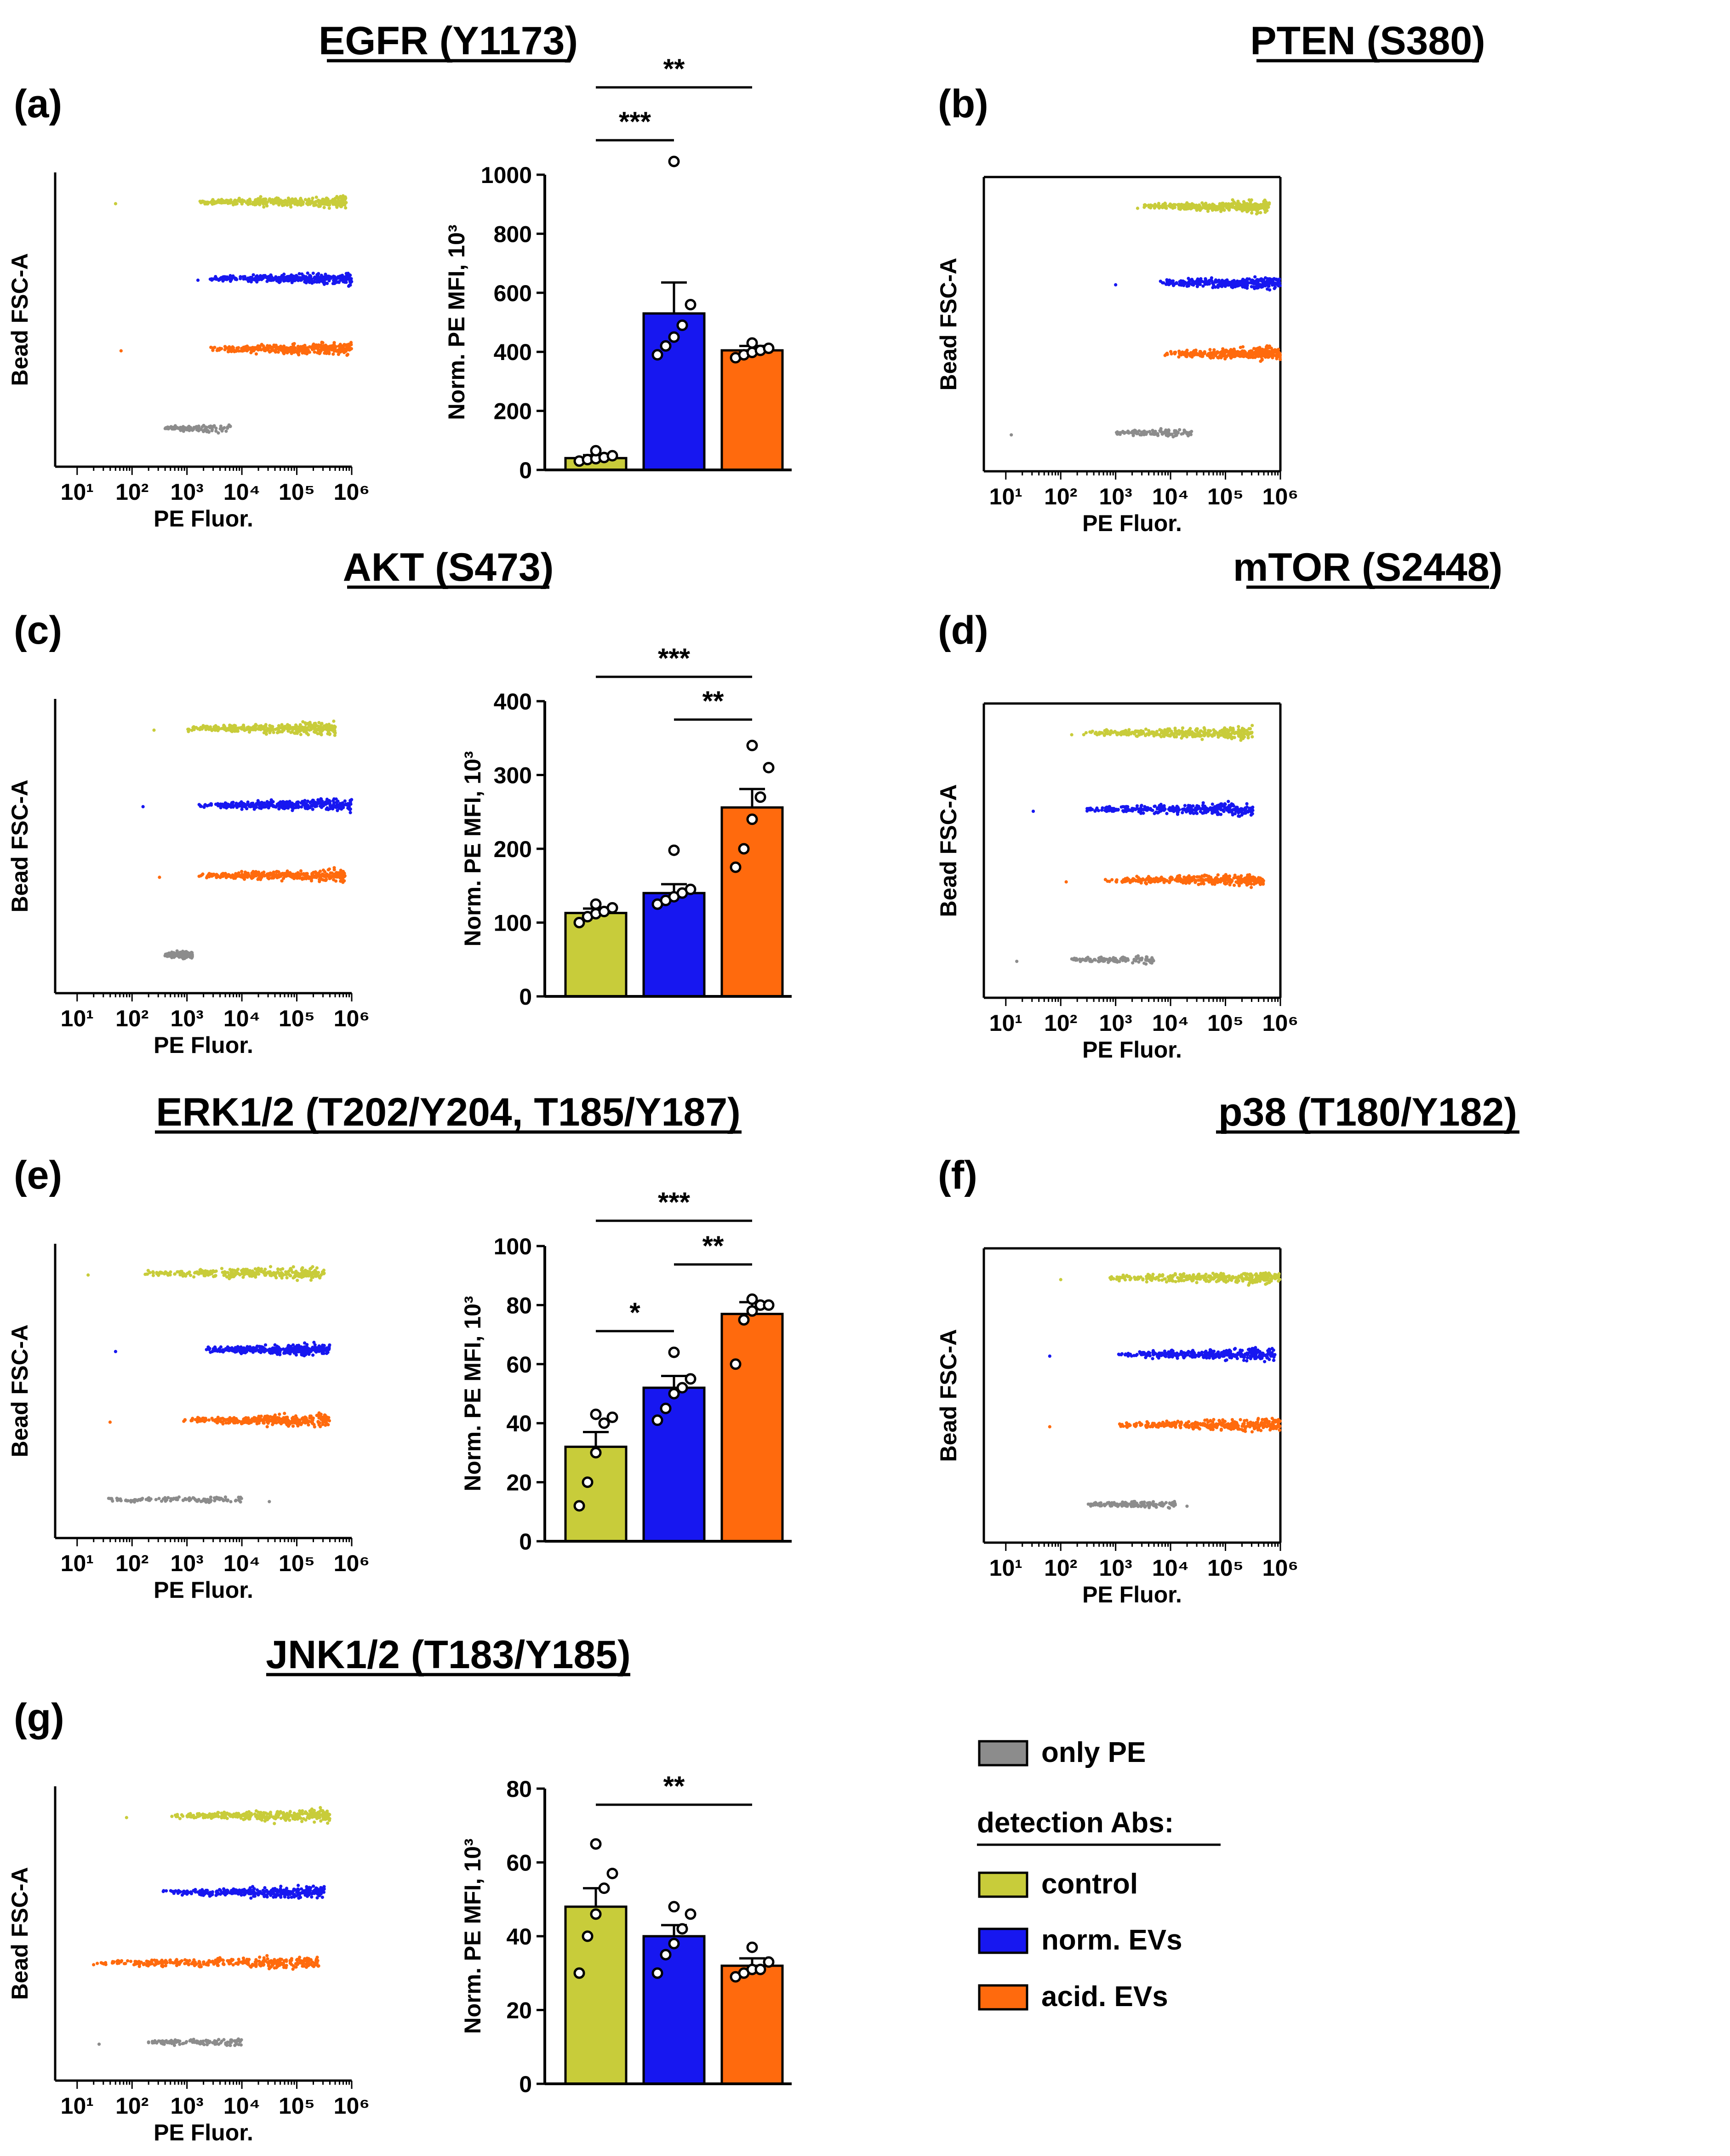  I want to click on flow-x-tick-label: 10², so click(132, 492).